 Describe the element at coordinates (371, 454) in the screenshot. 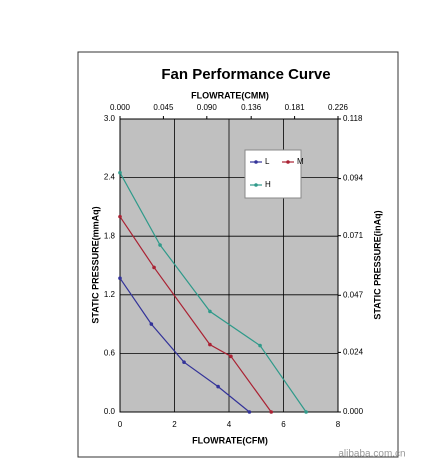

I see `watermark: alibaba.com.cn` at that location.